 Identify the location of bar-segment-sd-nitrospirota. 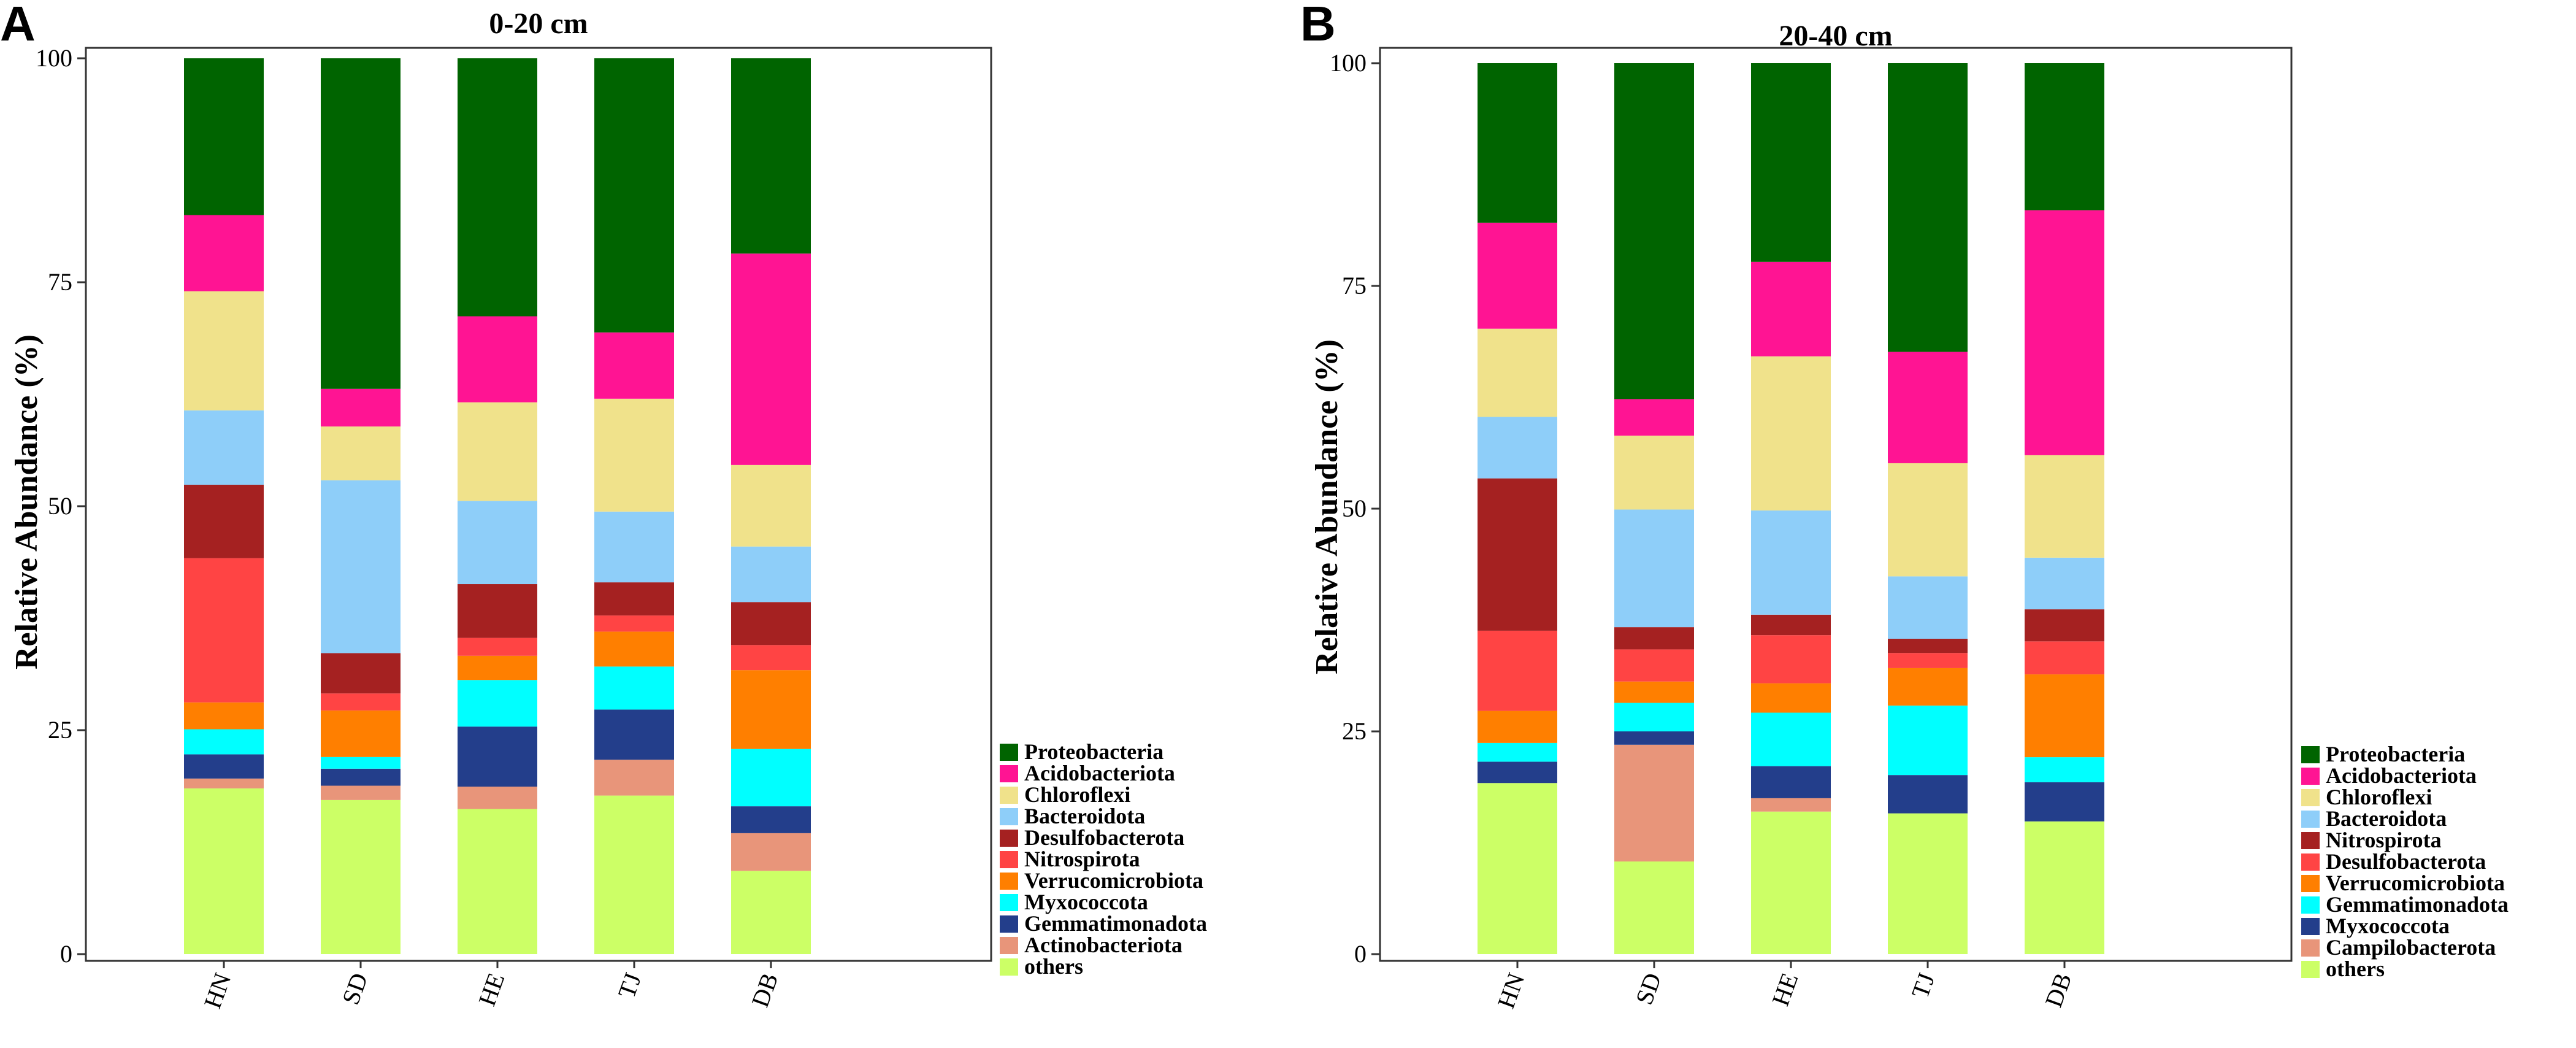
(1654, 639).